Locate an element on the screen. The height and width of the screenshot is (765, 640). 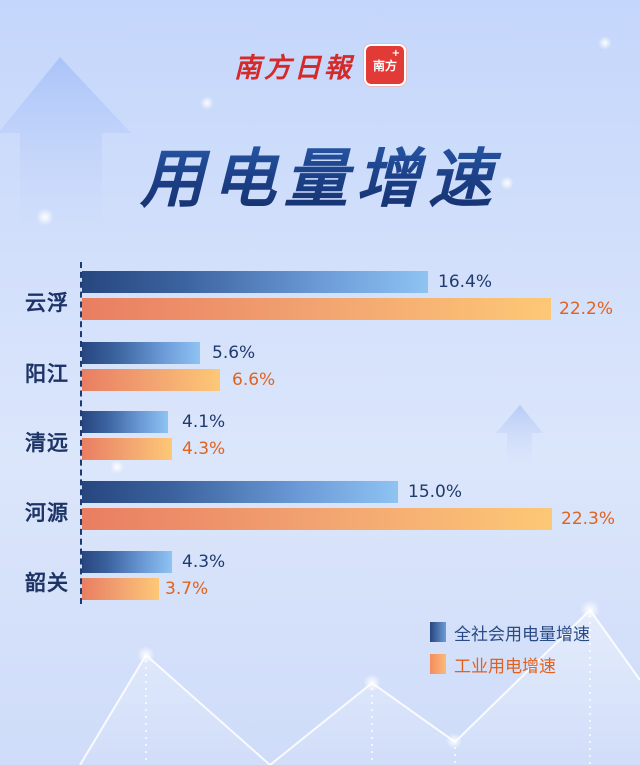
bar-group-yunfu: 云浮 16.4% 22.2% is located at coordinates (320, 300).